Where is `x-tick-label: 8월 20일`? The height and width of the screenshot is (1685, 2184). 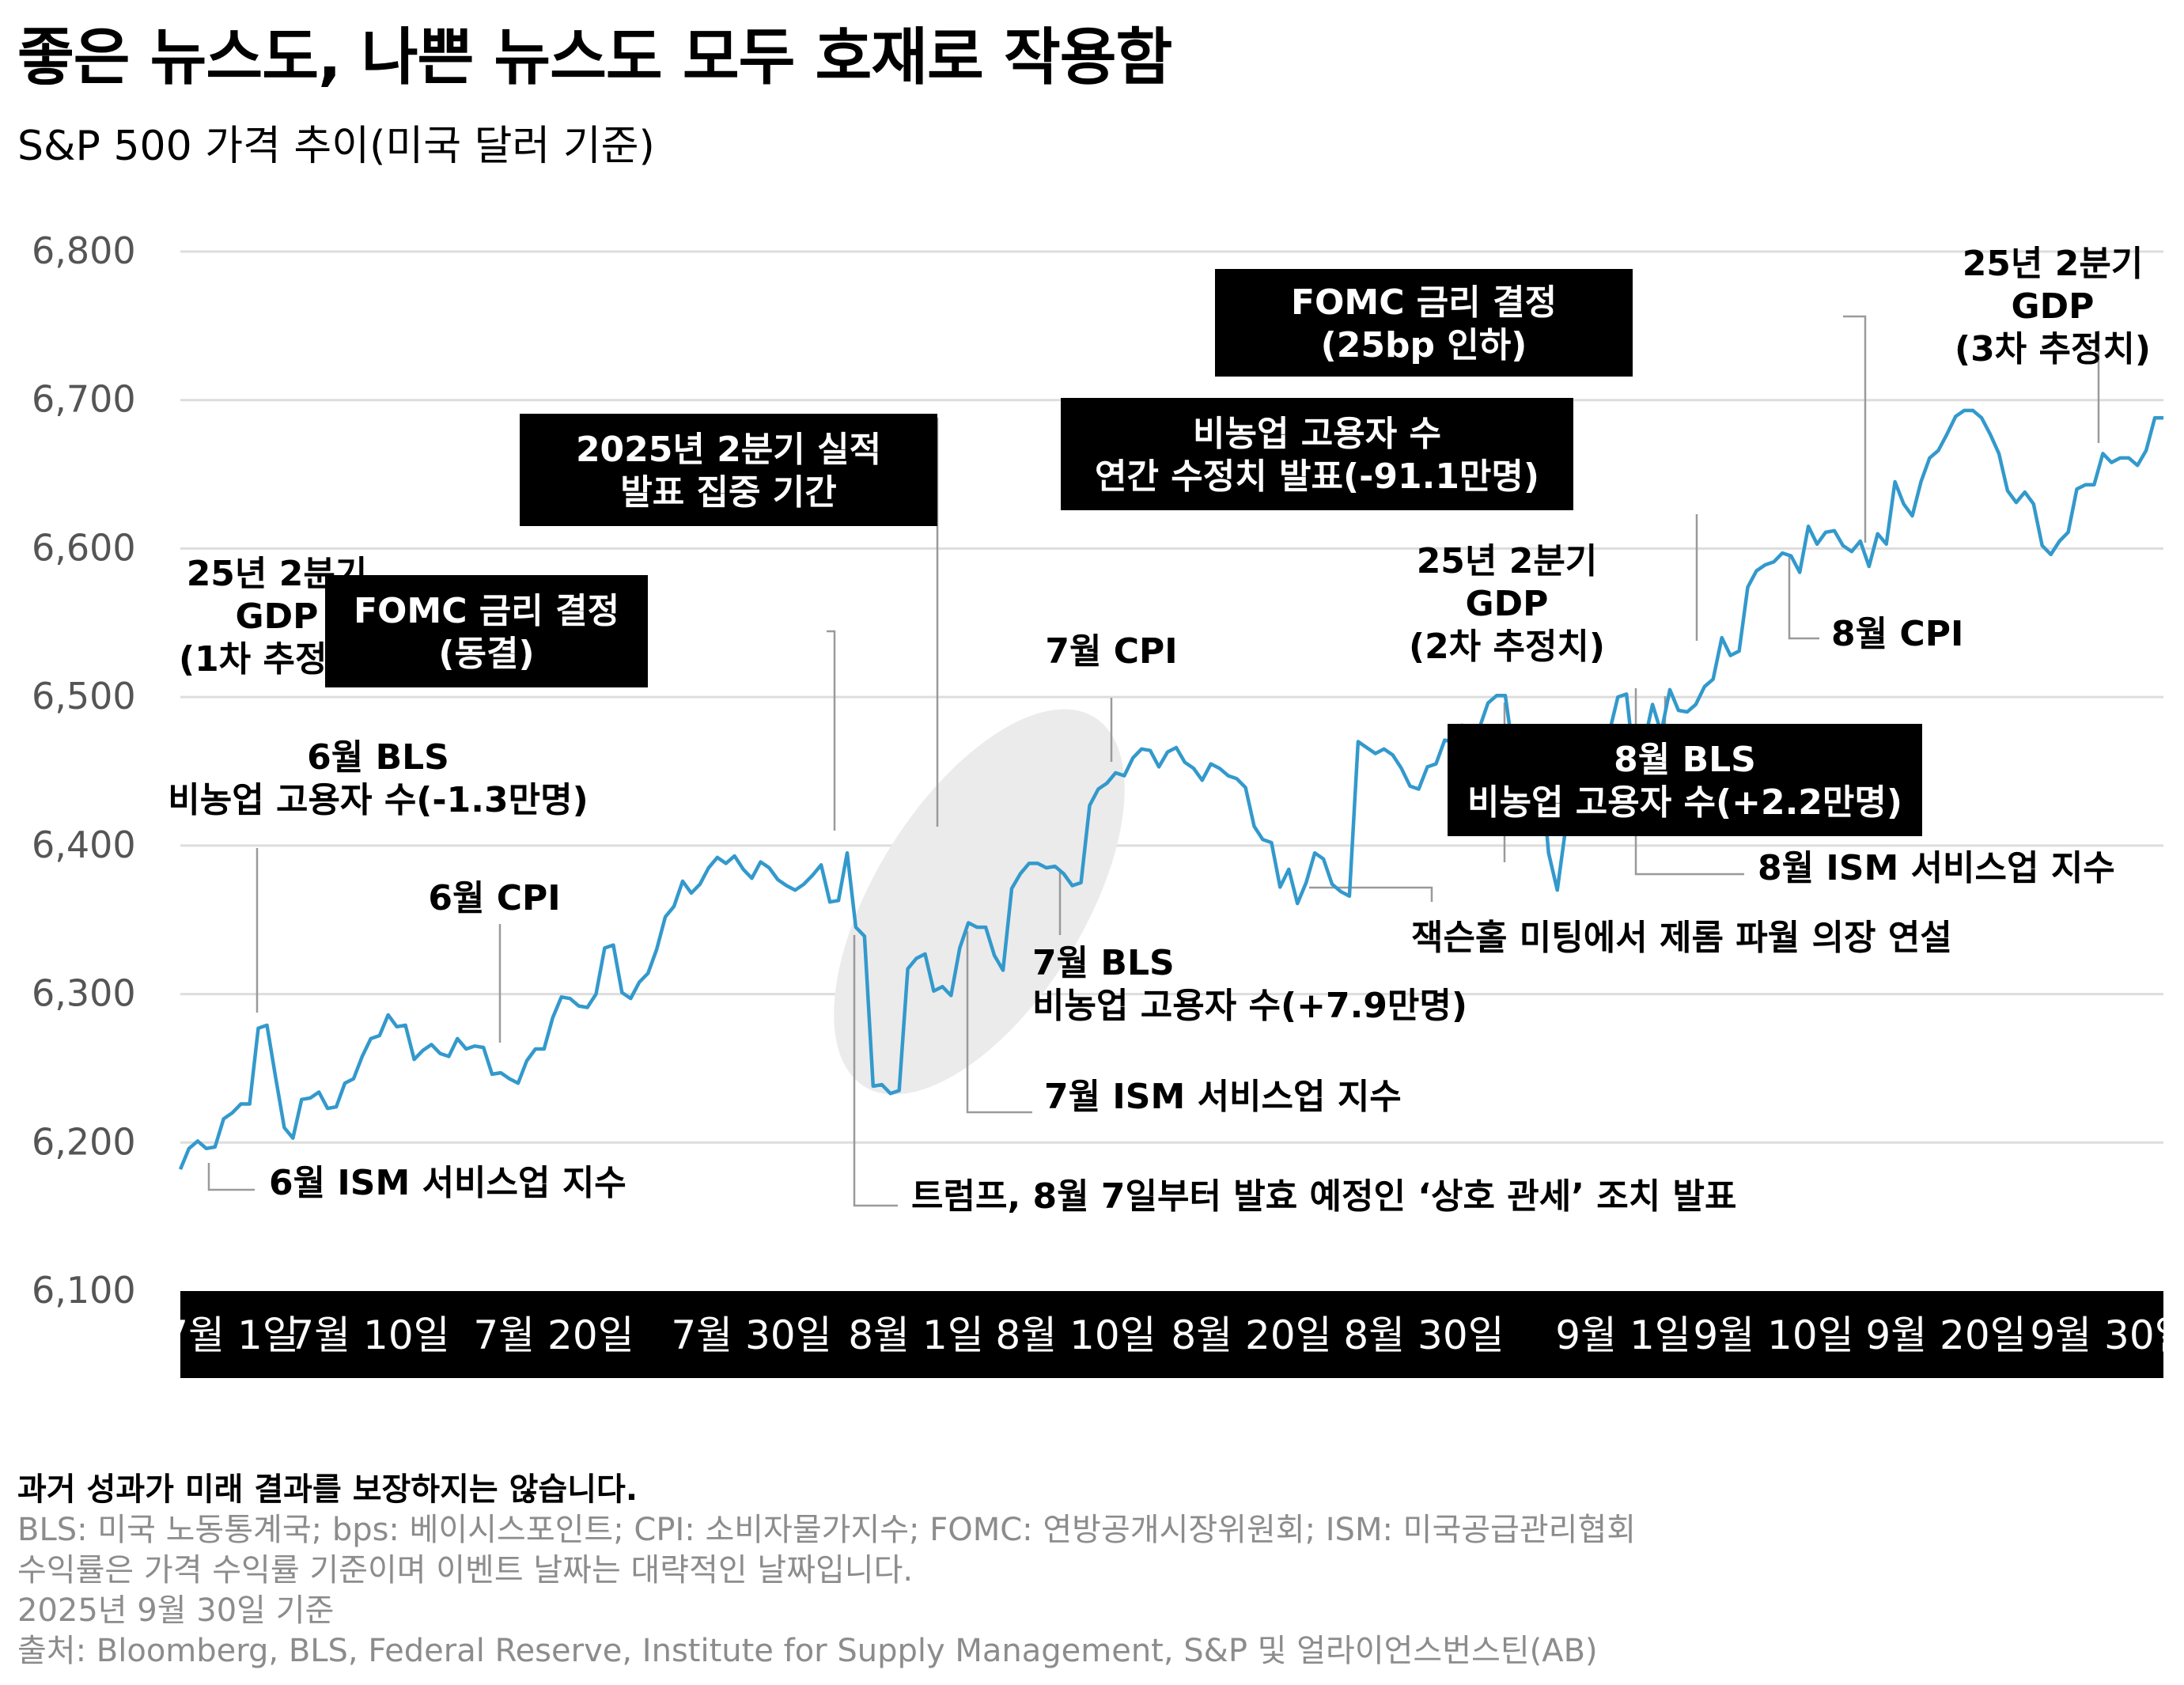
x-tick-label: 8월 20일 is located at coordinates (1251, 1335).